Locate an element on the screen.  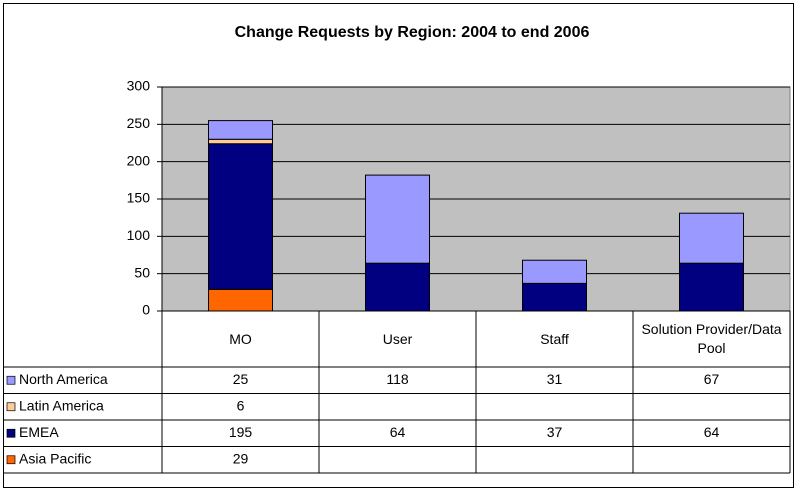
table-value: 31 is located at coordinates (555, 379).